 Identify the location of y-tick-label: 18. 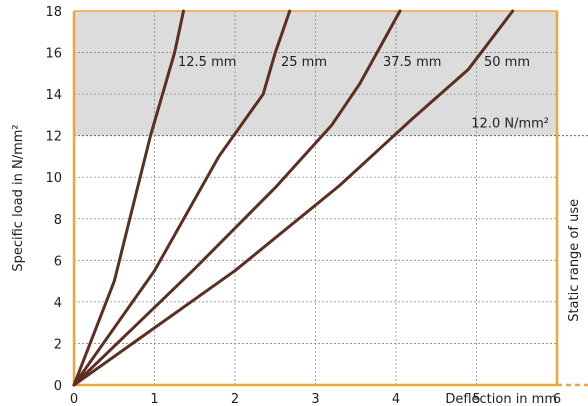
(53, 12).